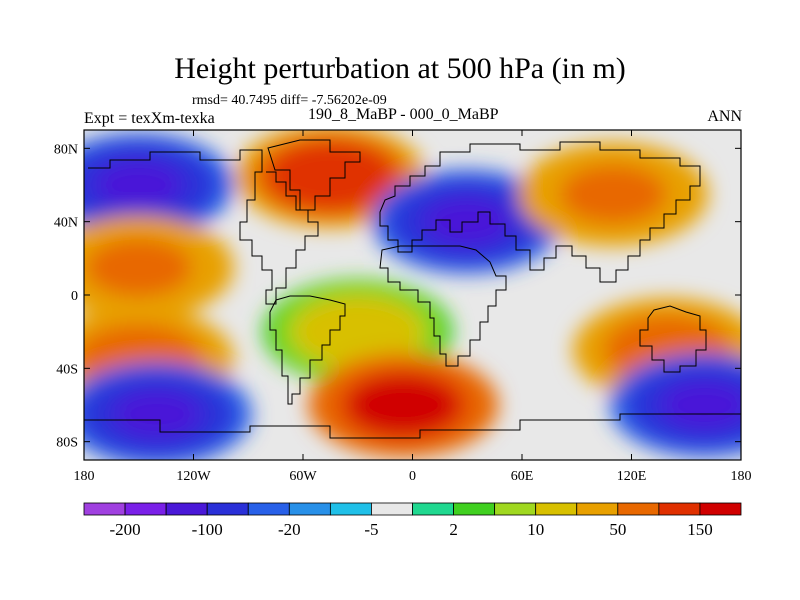 This screenshot has height=600, width=800. I want to click on y-tick-label: 40N, so click(66, 223).